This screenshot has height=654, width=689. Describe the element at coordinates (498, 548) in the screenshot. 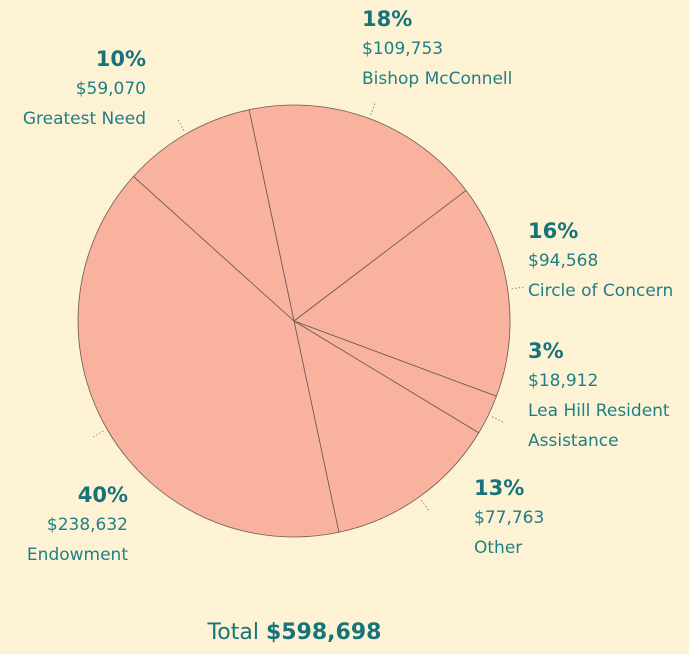

I see `category-label: Other` at that location.